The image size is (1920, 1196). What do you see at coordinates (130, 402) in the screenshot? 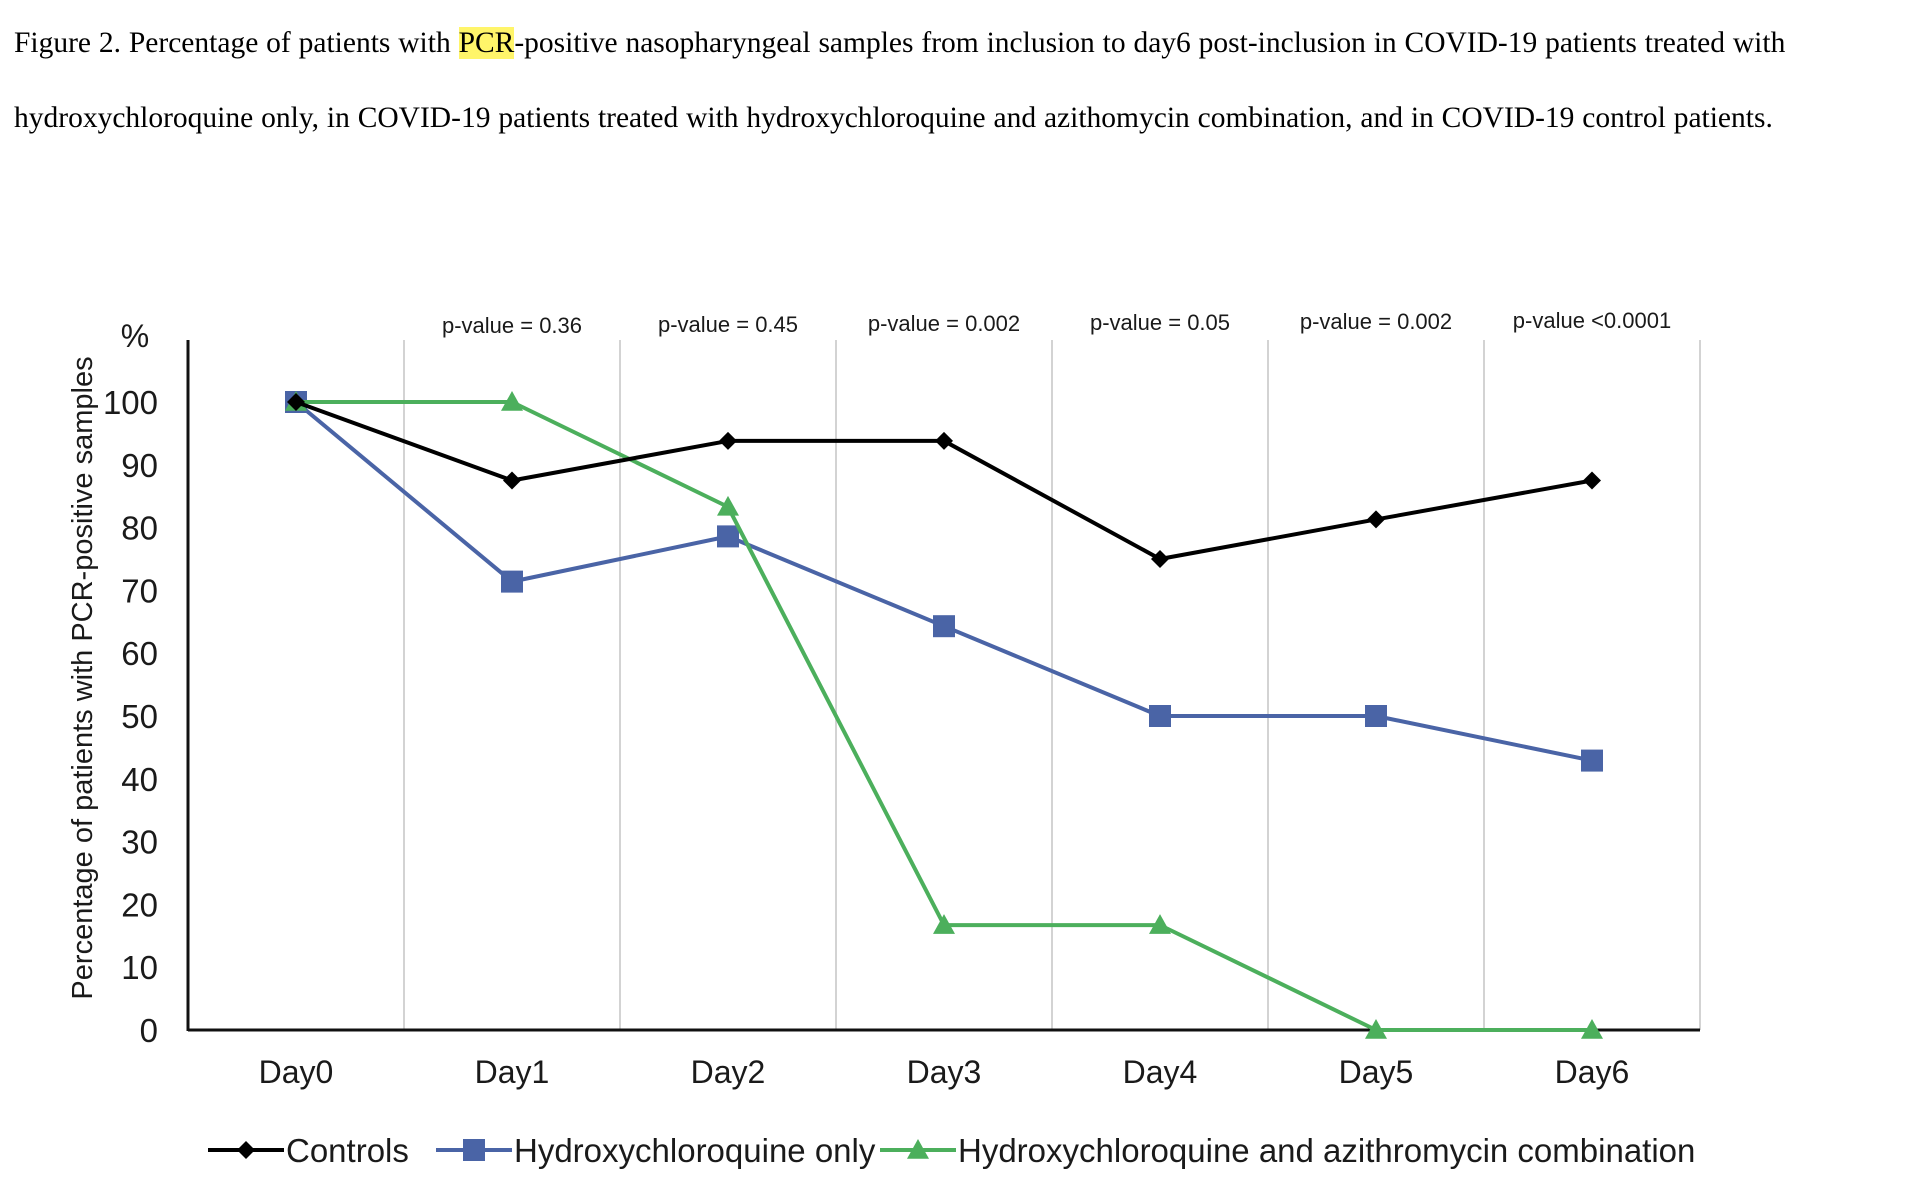
I see `y-tick-label: 100` at bounding box center [130, 402].